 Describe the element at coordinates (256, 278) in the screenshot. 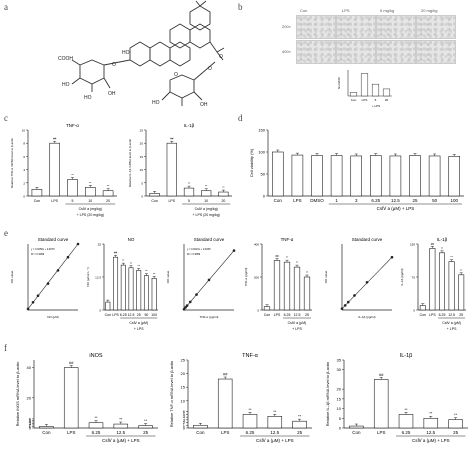

I see `chart-y-tick-label: 200` at that location.